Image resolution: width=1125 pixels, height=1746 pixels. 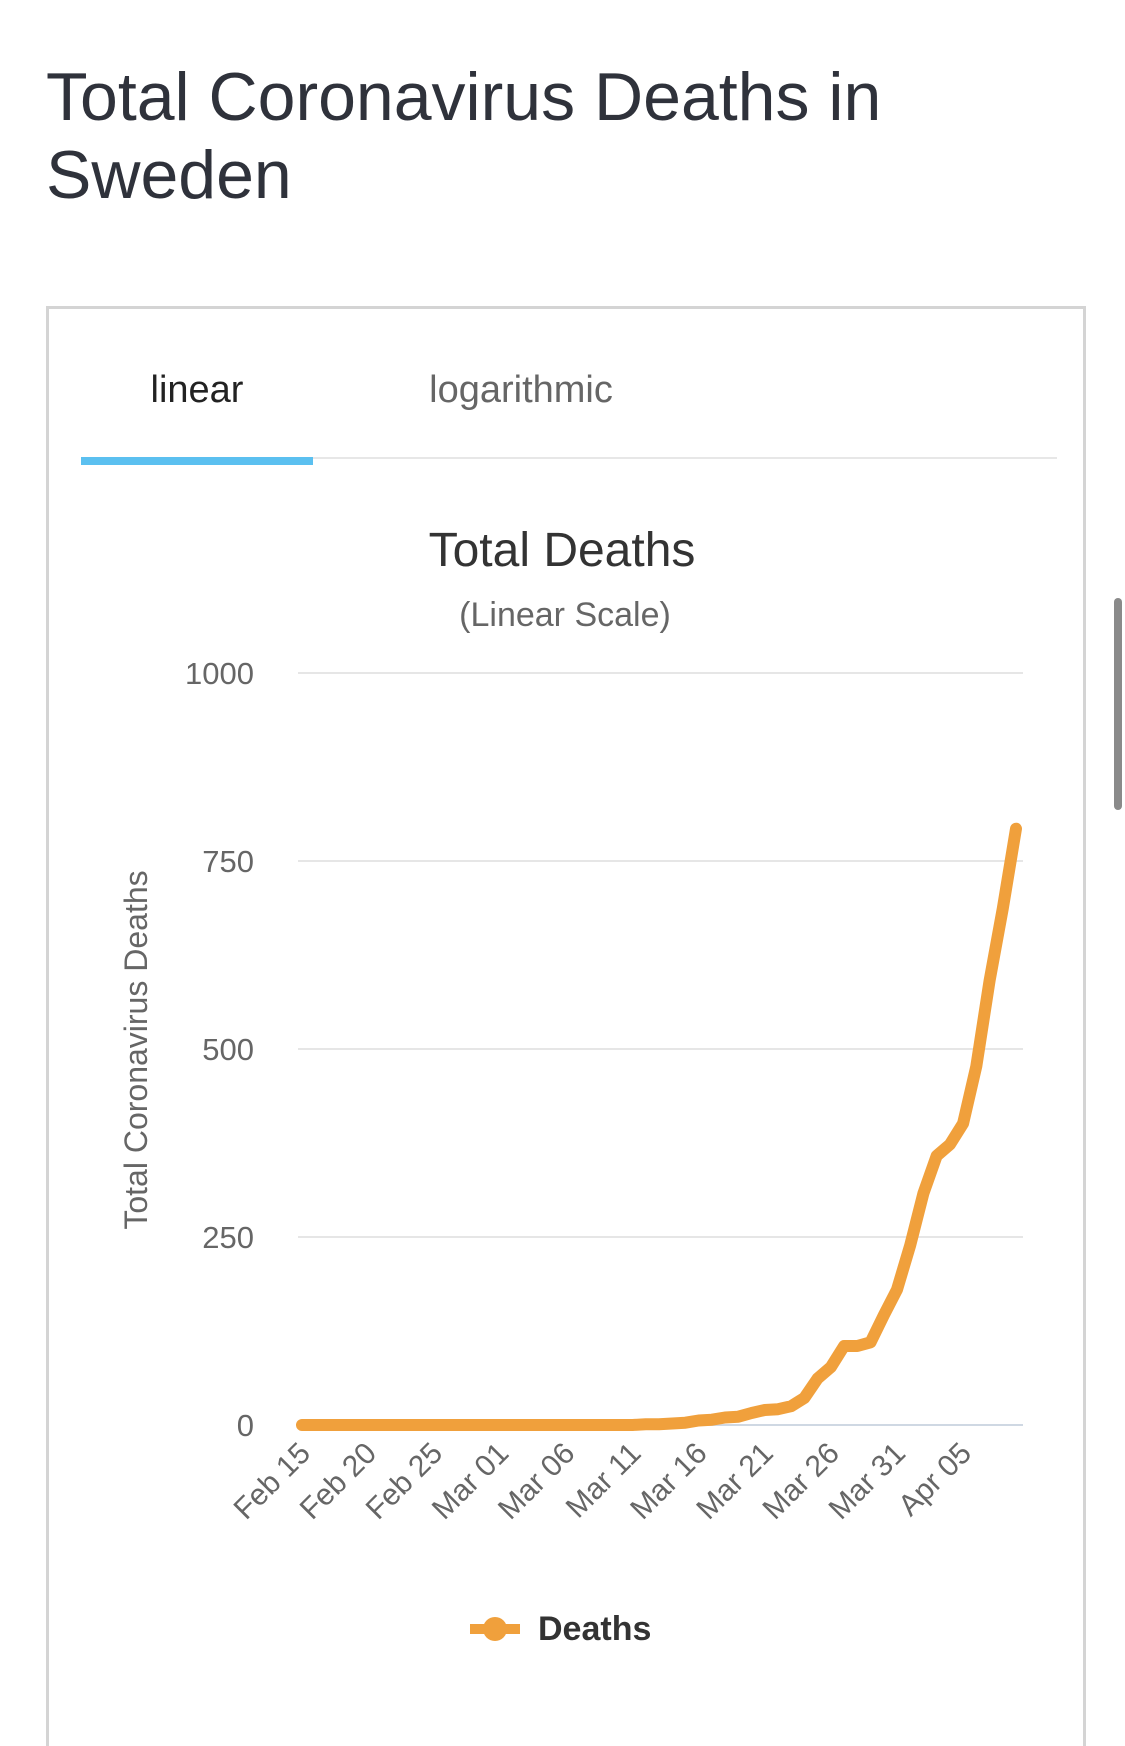 What do you see at coordinates (219, 673) in the screenshot?
I see `y-tick-label: 1000` at bounding box center [219, 673].